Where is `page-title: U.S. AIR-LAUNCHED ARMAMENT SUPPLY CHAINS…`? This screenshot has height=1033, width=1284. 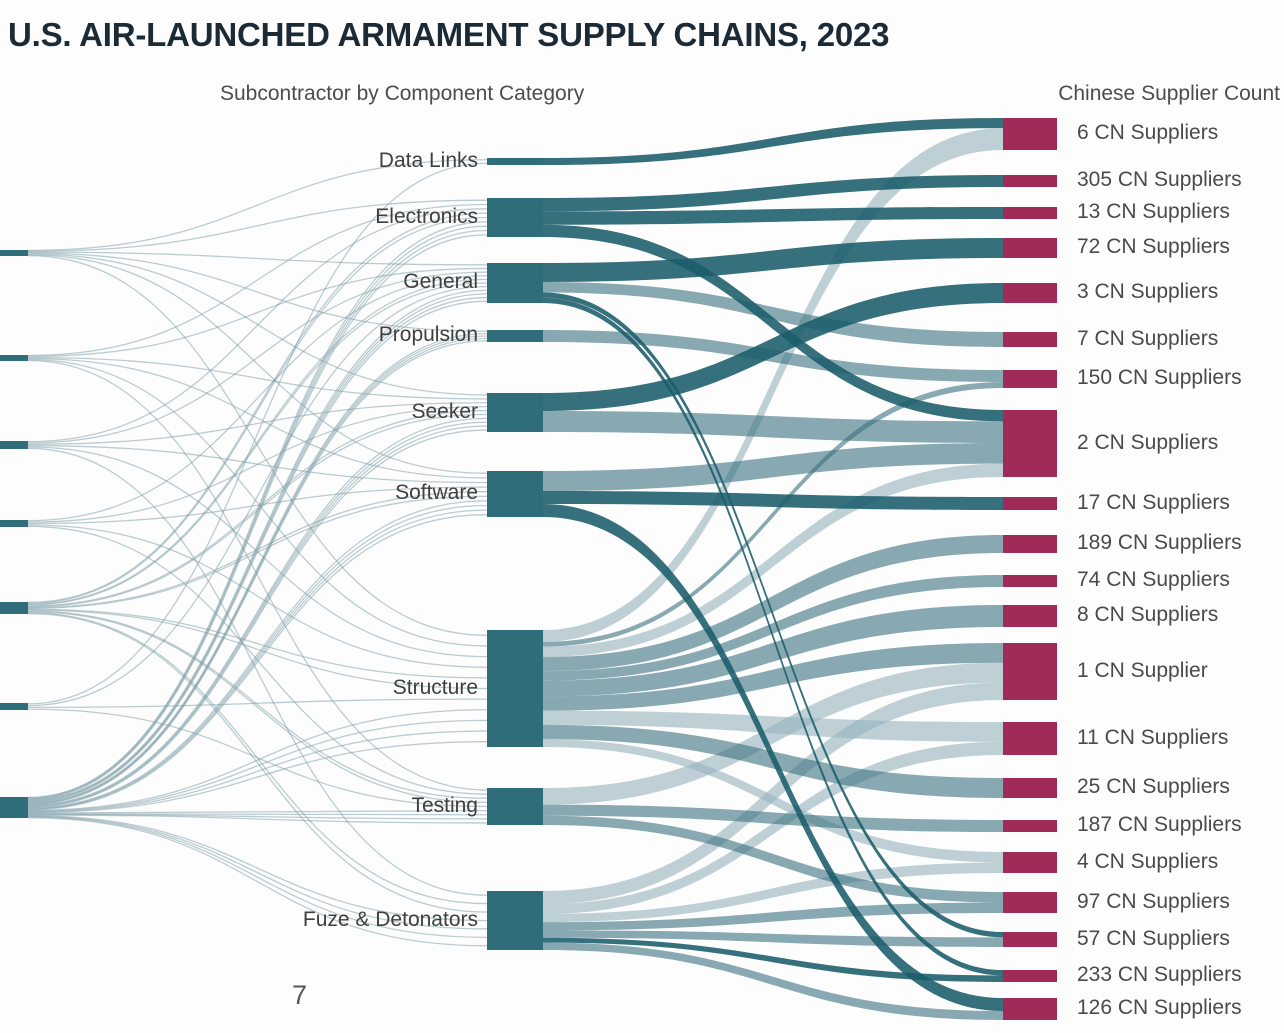 page-title: U.S. AIR-LAUNCHED ARMAMENT SUPPLY CHAINS… is located at coordinates (449, 34).